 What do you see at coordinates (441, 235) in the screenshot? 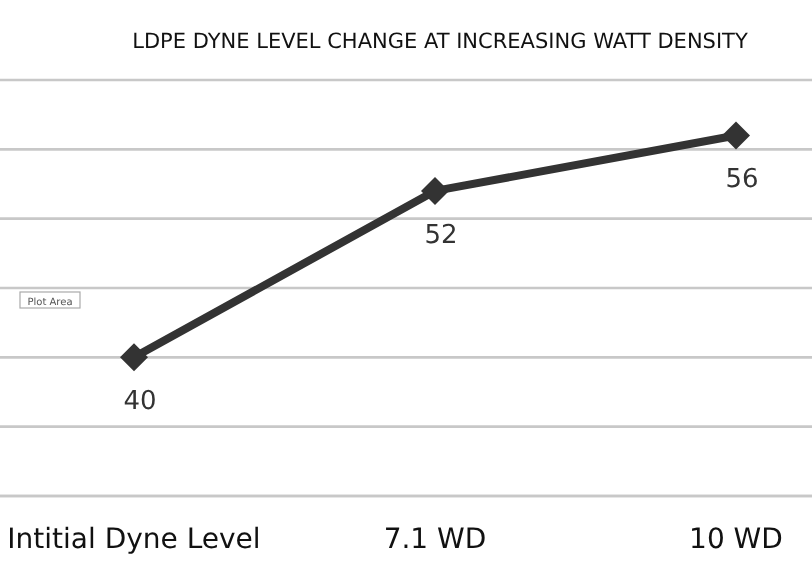
I see `data-label: 52` at bounding box center [441, 235].